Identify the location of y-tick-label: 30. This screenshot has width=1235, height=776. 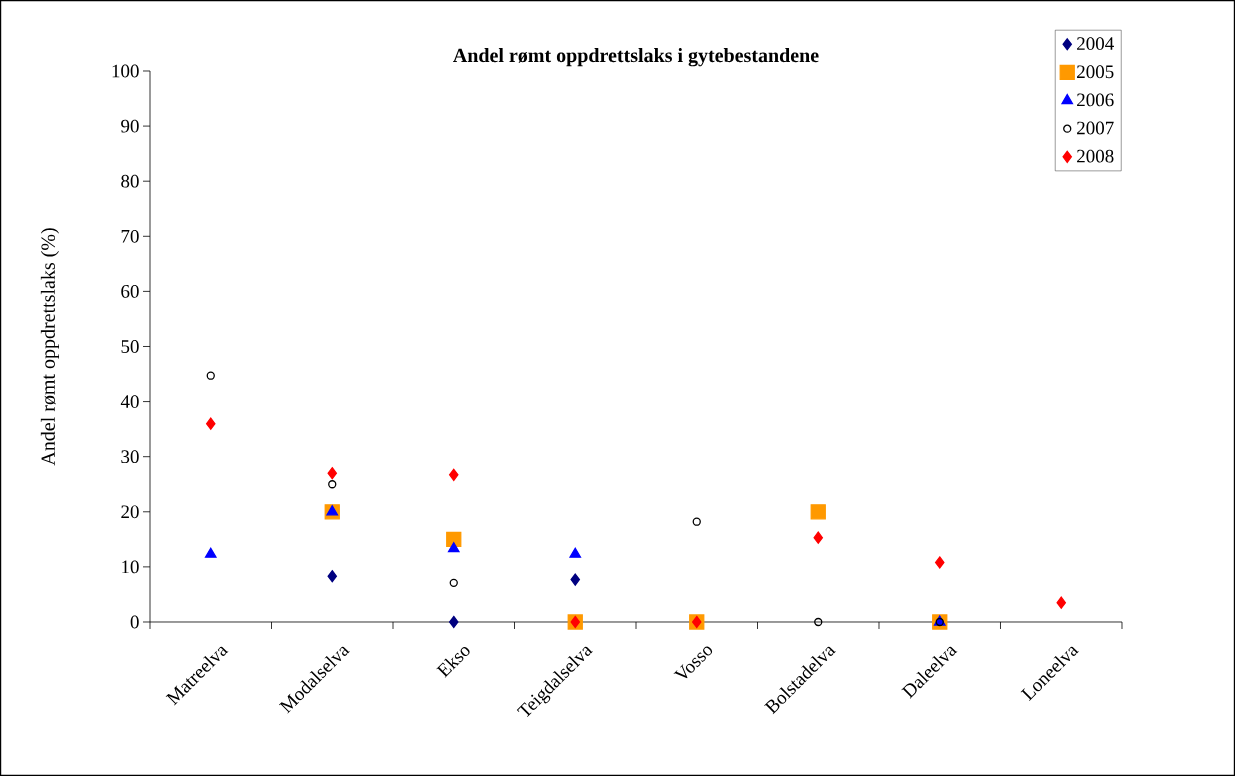
(130, 457).